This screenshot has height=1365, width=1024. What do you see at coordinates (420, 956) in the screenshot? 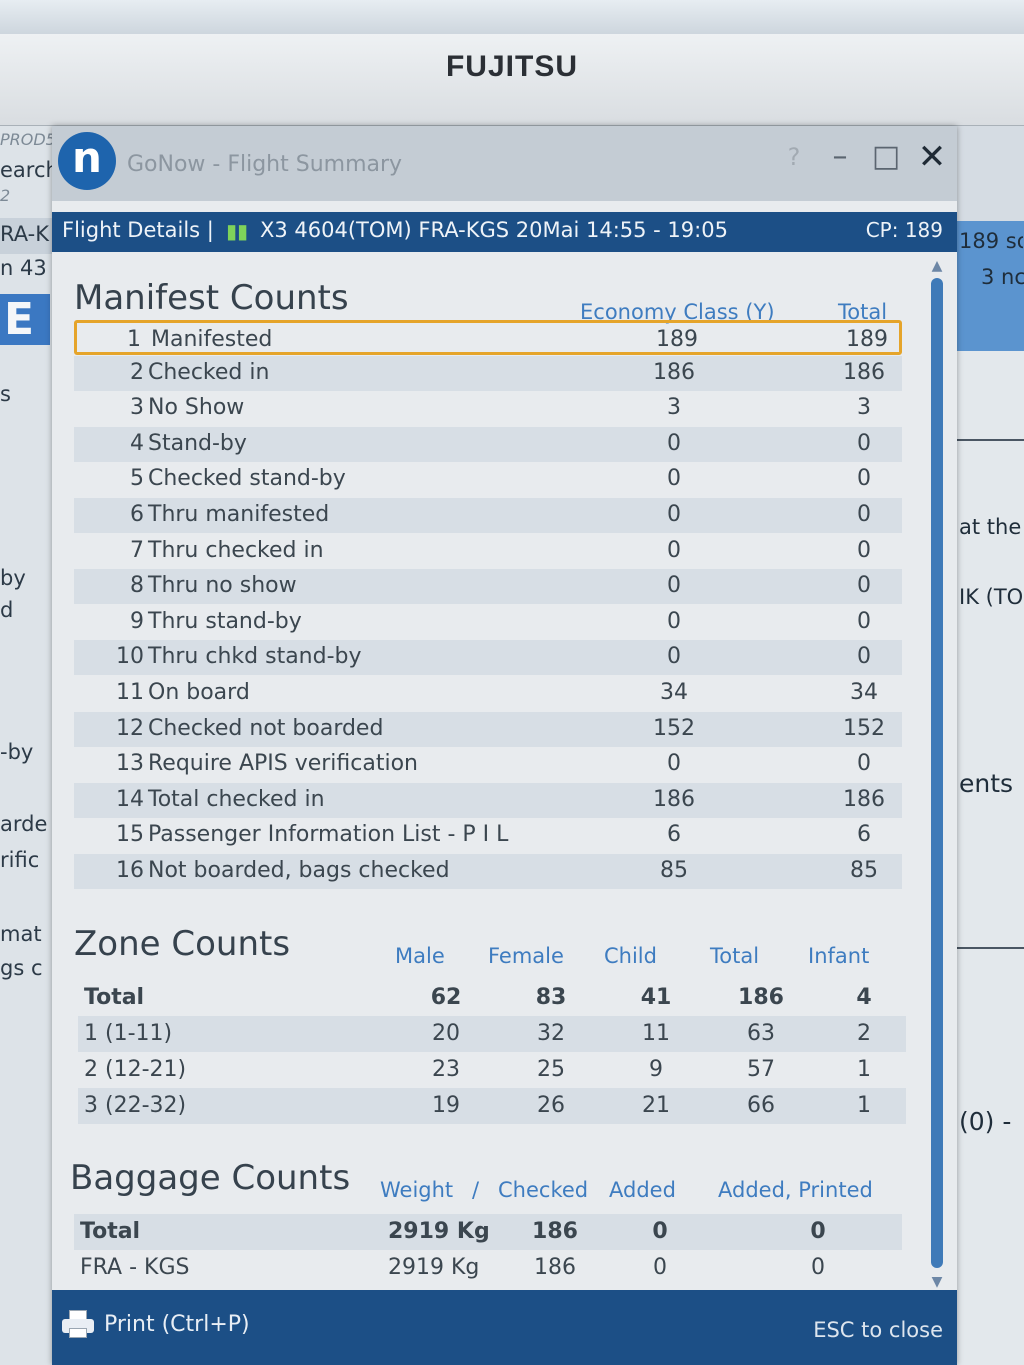
I see `zone-col-male: Male` at bounding box center [420, 956].